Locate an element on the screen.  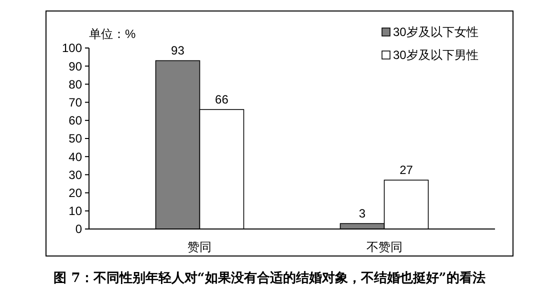
x-tick-label: 赞同 is located at coordinates (200, 247).